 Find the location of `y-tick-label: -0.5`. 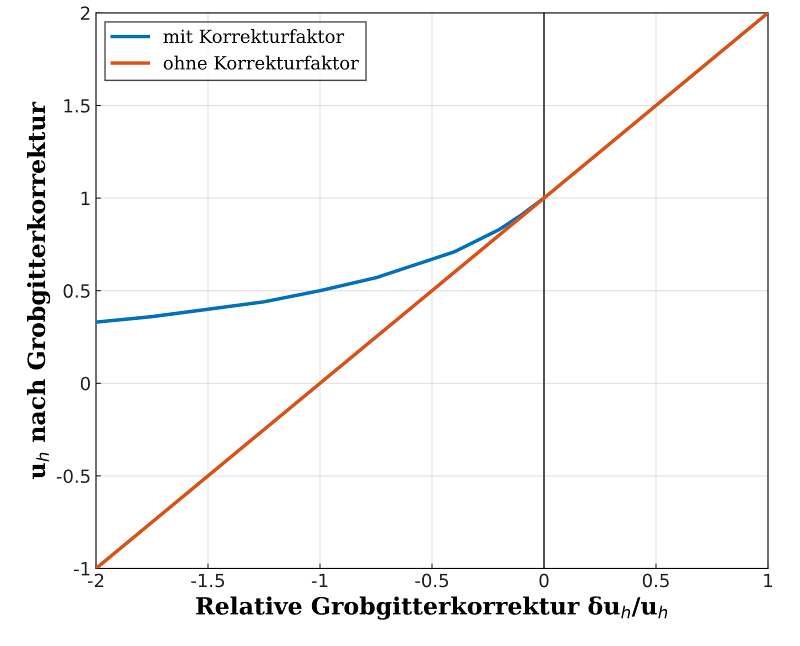

y-tick-label: -0.5 is located at coordinates (73, 476).